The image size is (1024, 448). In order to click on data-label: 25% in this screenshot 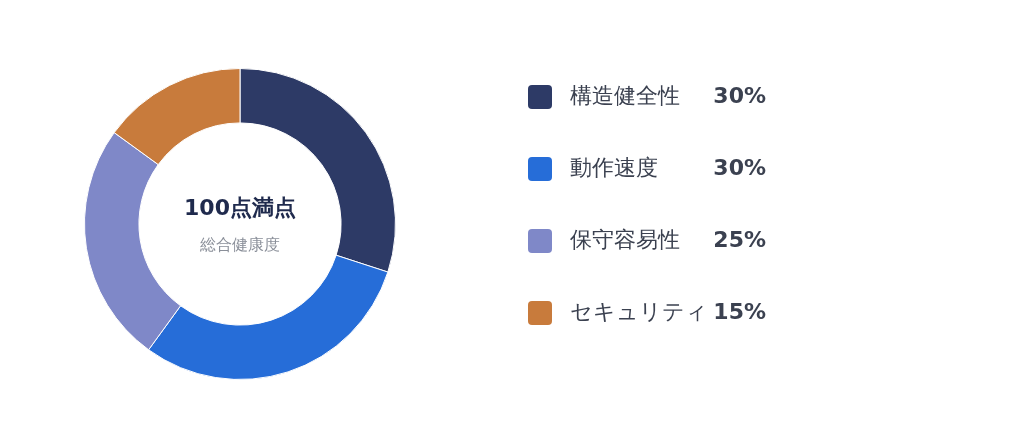, I will do `click(740, 239)`.